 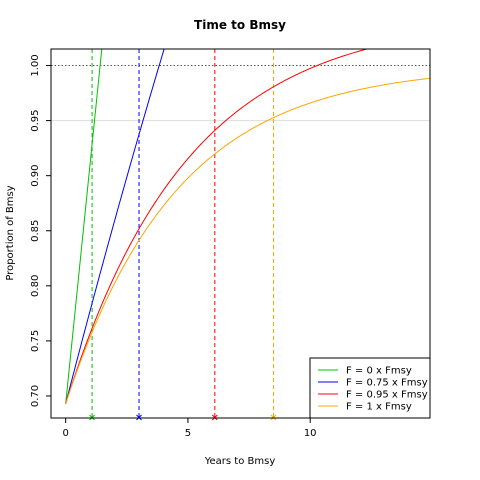 What do you see at coordinates (35, 176) in the screenshot?
I see `y-tick-label-4: 0.90` at bounding box center [35, 176].